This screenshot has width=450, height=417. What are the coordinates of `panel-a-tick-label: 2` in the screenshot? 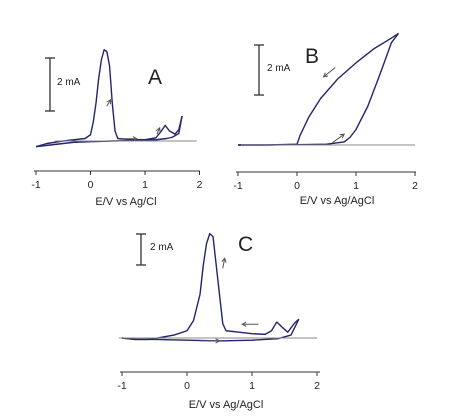 It's located at (200, 185).